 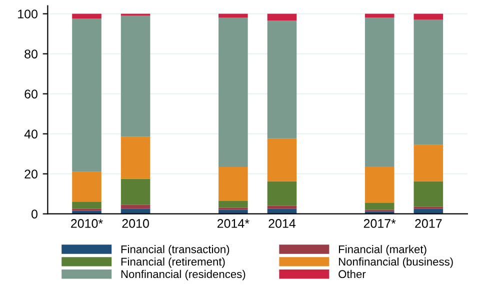 I want to click on x-tick-label: 2014, so click(x=282, y=223).